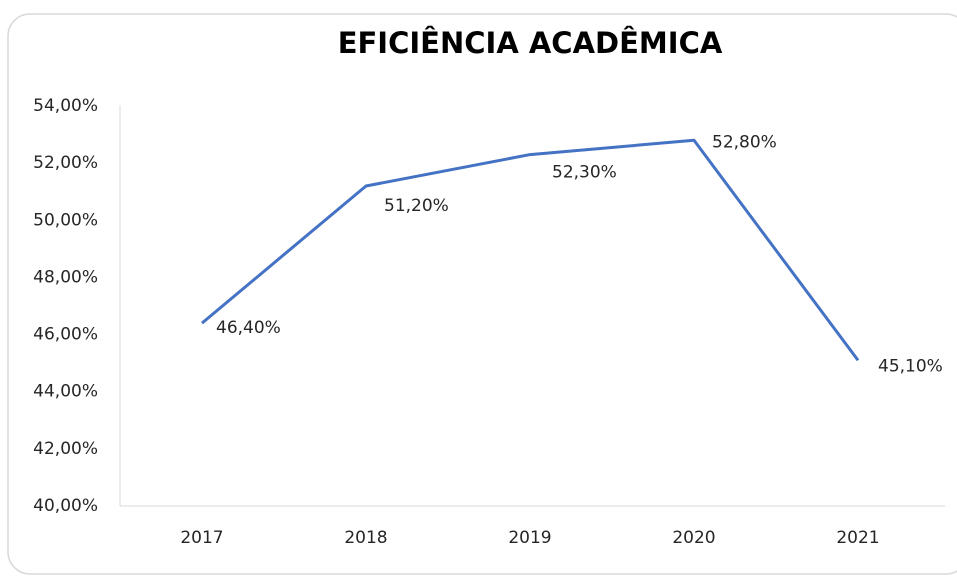  I want to click on x-tick-label: 2018, so click(365, 538).